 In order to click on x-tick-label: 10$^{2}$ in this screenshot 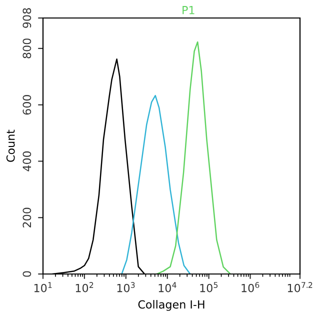, I will do `click(85, 287)`.